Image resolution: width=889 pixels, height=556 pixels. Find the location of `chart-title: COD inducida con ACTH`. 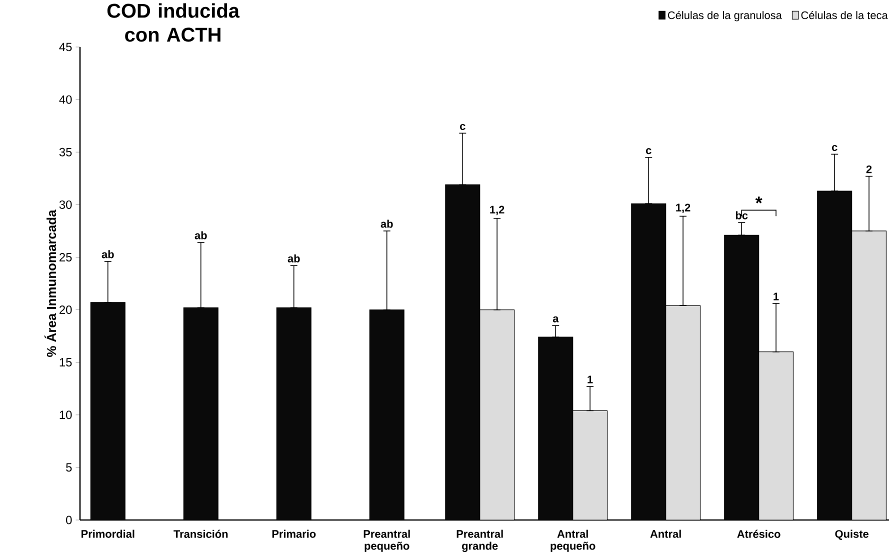

chart-title: COD inducida con ACTH is located at coordinates (173, 22).